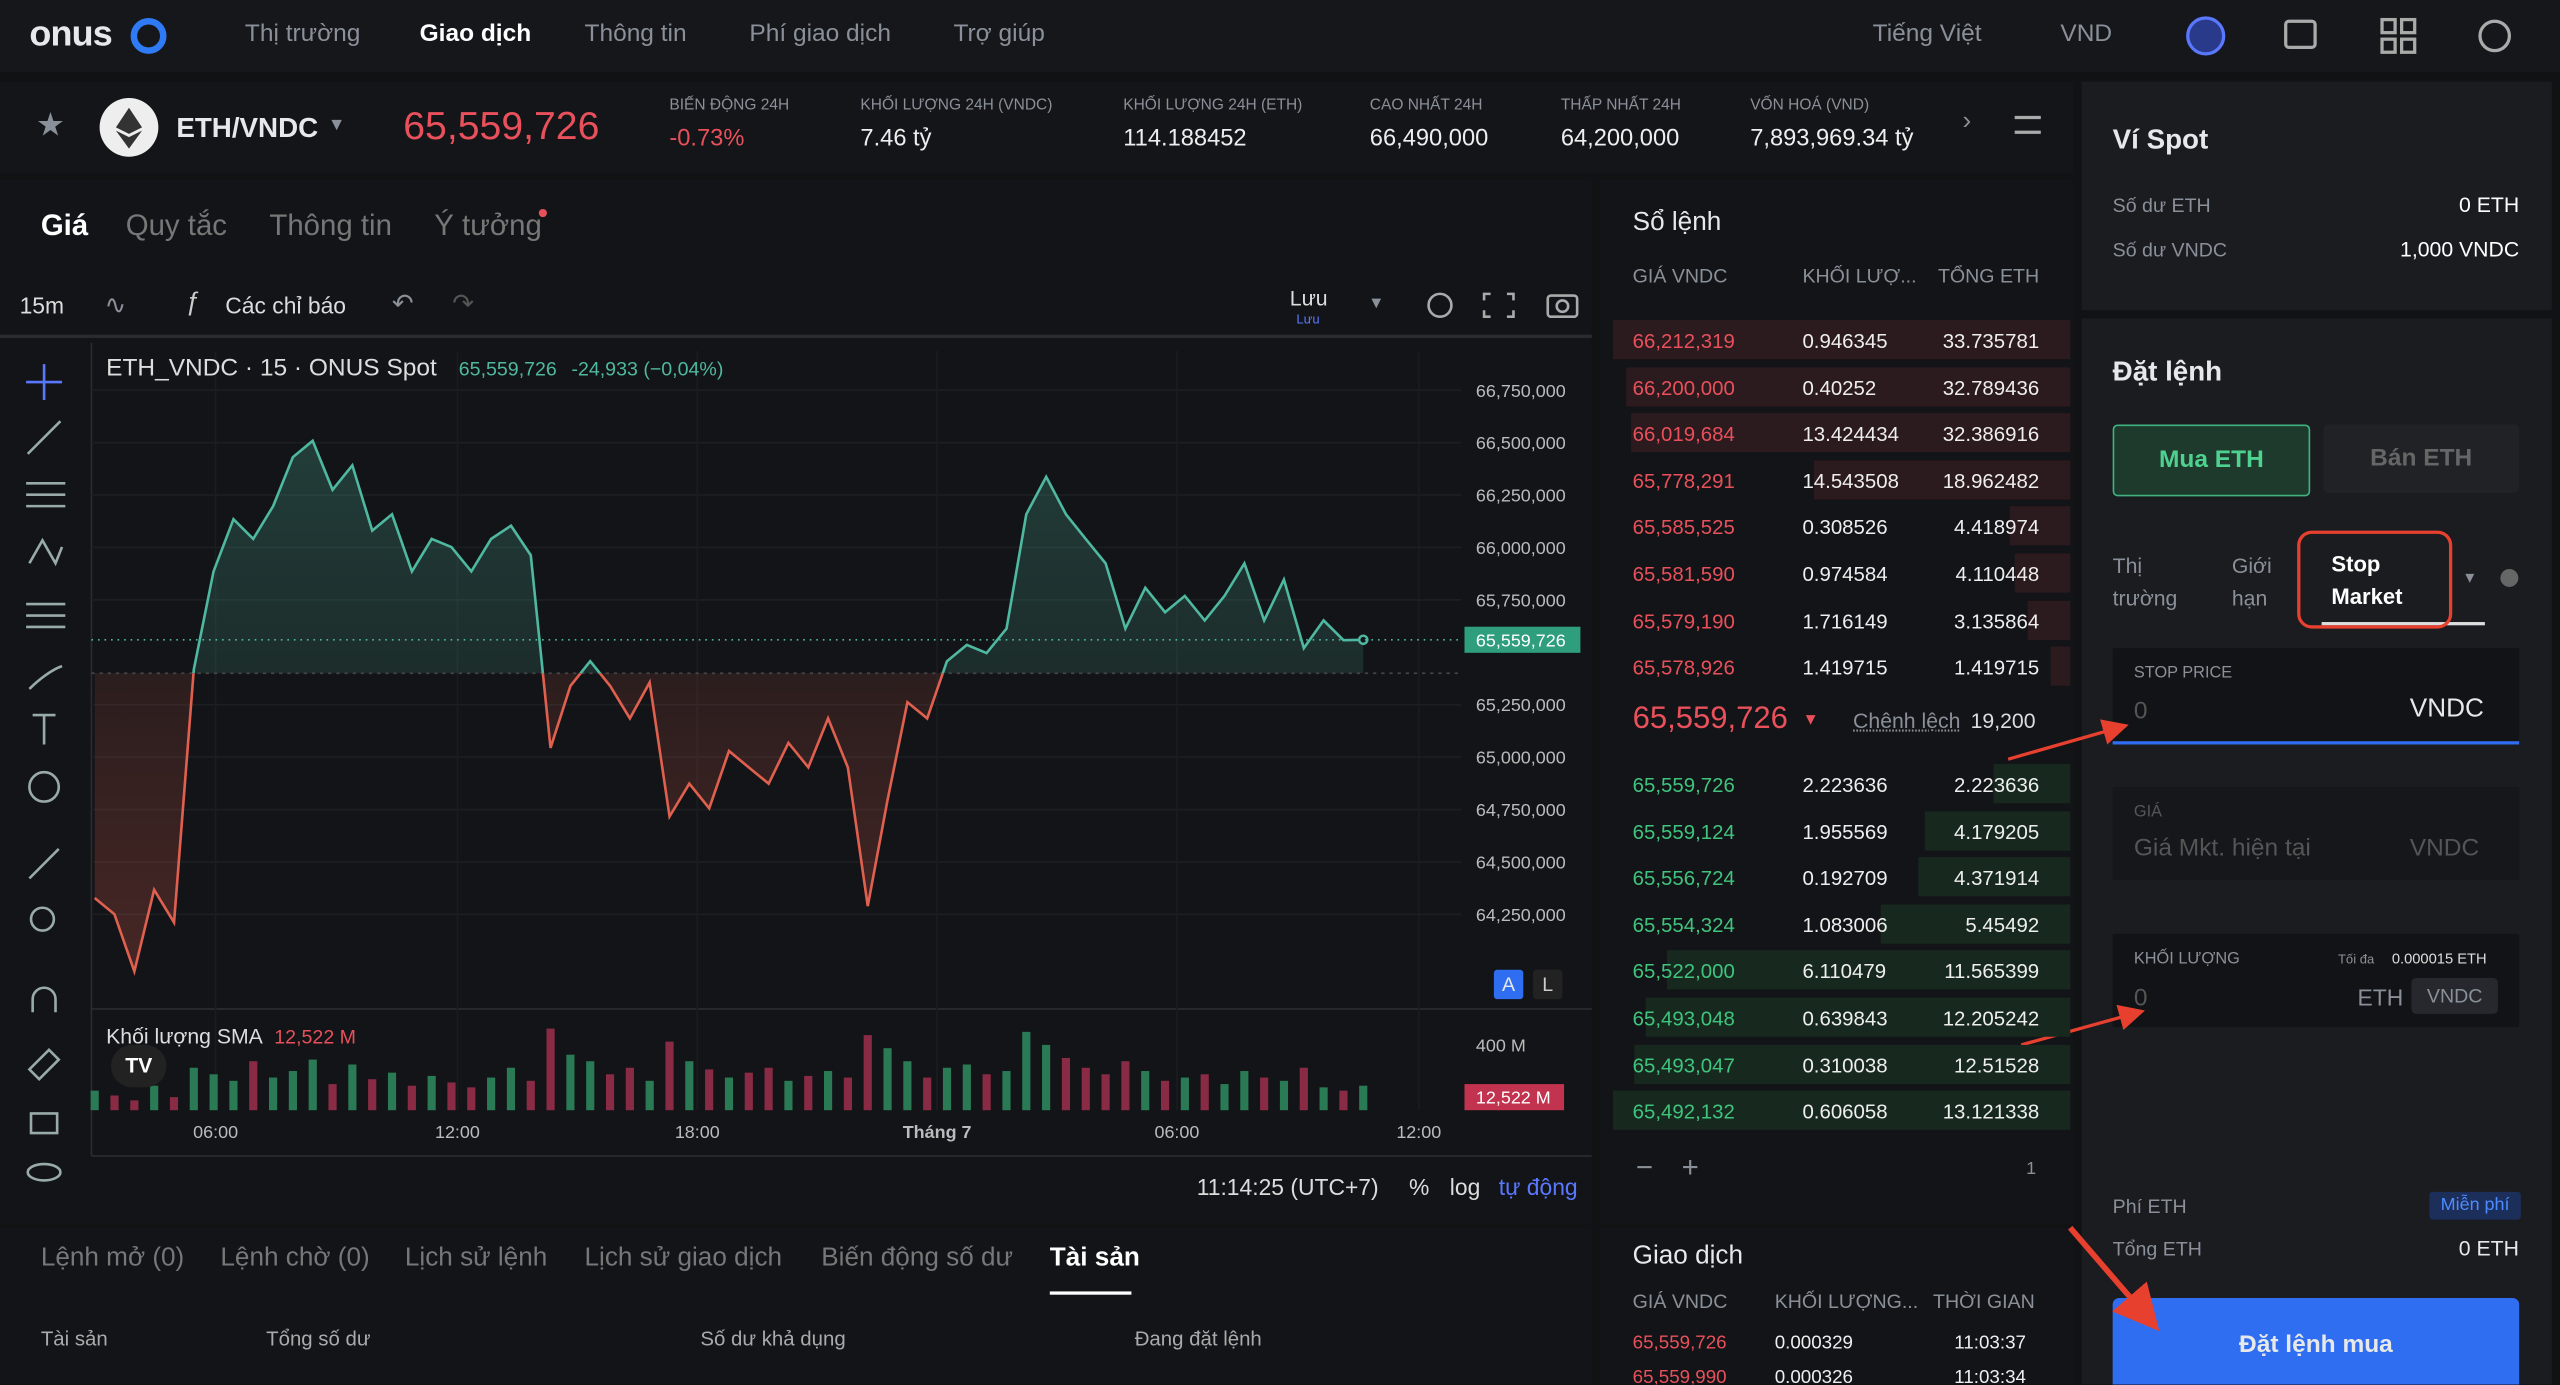 This screenshot has width=2560, height=1385. I want to click on price-unit: VNDC, so click(2444, 848).